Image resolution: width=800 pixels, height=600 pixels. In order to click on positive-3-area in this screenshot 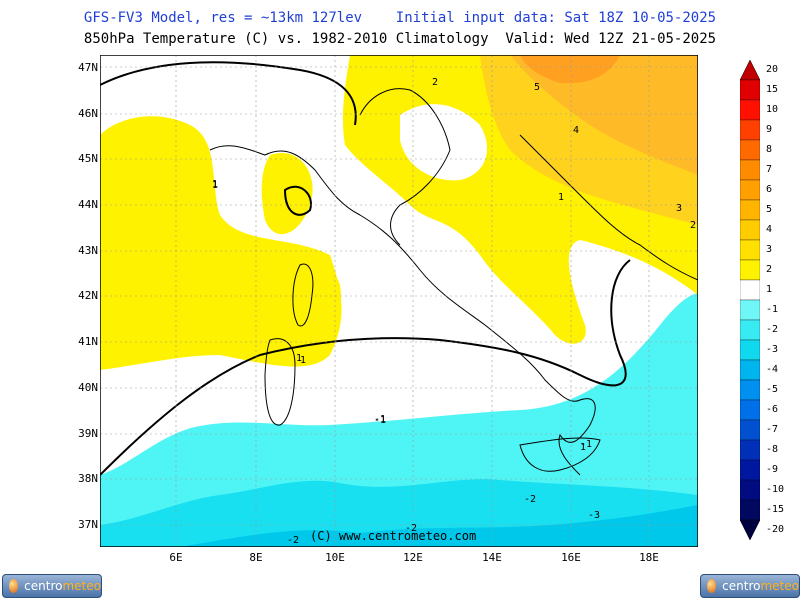, I will do `click(604, 115)`.